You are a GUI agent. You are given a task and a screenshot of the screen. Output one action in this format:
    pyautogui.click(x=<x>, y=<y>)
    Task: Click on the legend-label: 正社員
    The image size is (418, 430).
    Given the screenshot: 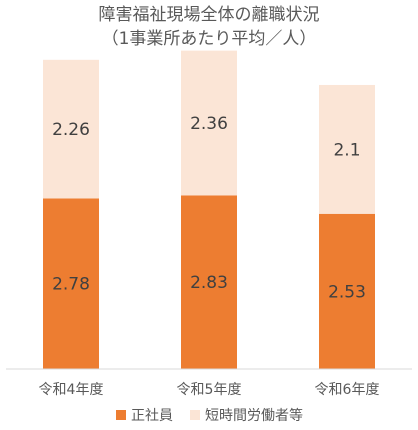 What is the action you would take?
    pyautogui.click(x=152, y=416)
    